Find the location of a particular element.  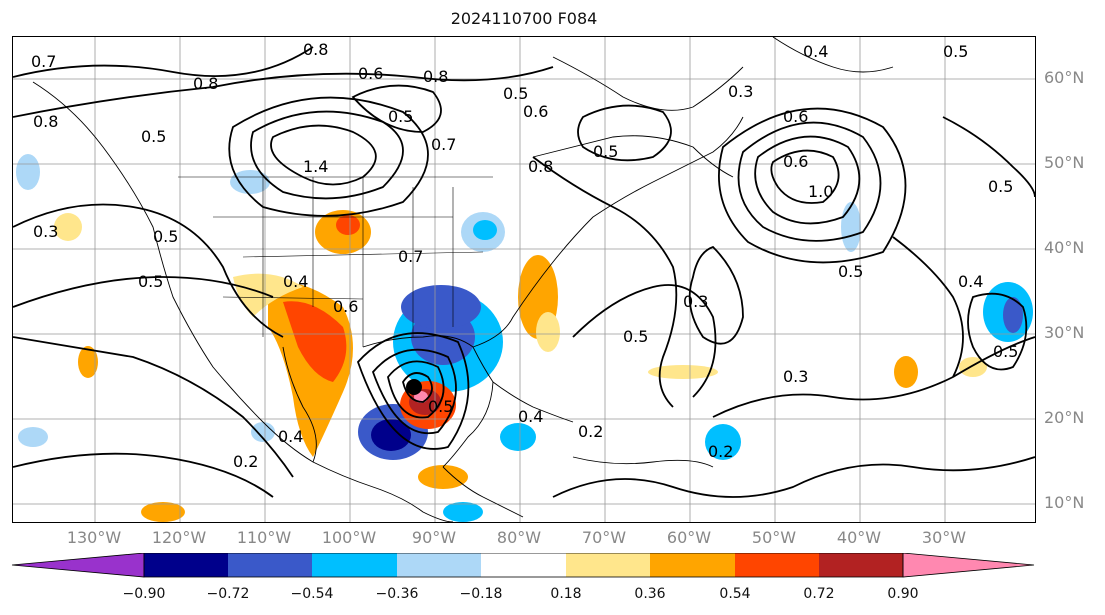

yellow-anomaly-midatlantic is located at coordinates (683, 372).